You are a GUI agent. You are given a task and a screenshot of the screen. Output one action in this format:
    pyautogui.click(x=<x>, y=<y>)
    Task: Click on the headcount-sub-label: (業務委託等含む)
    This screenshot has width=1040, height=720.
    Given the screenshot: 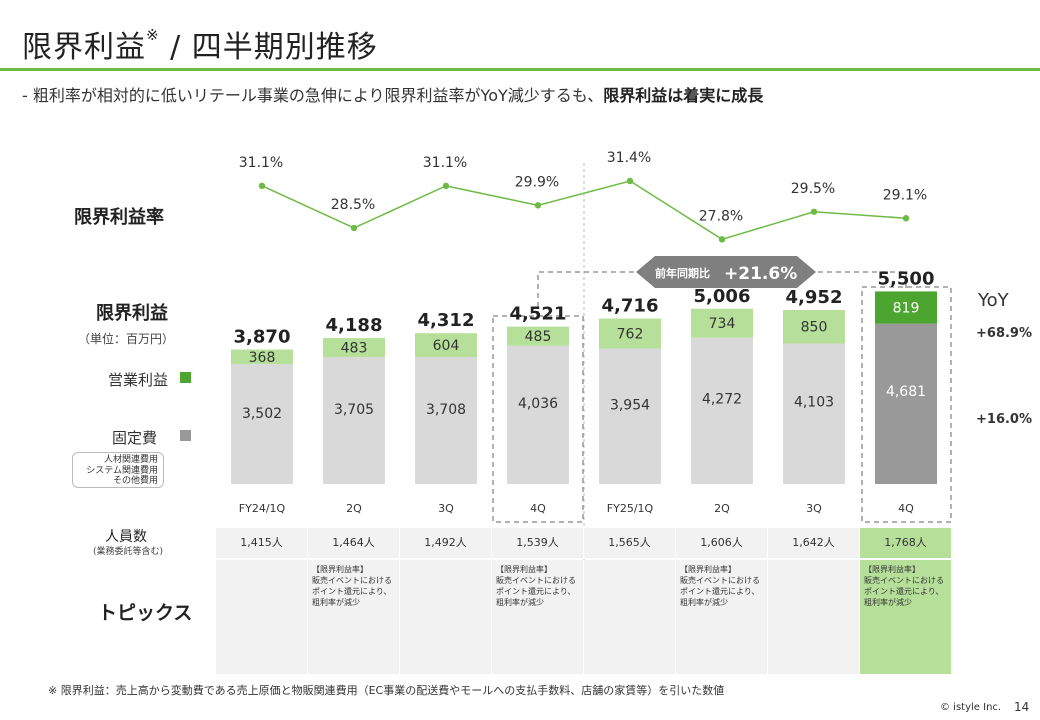 What is the action you would take?
    pyautogui.click(x=128, y=552)
    